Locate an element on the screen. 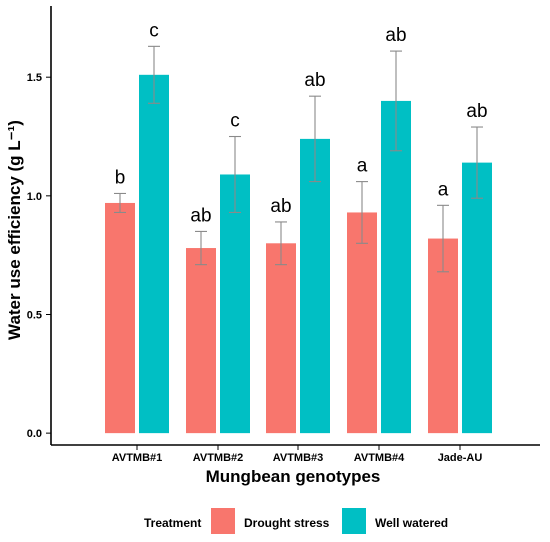 This screenshot has height=542, width=550. y-tick-label: 0.0 is located at coordinates (34, 434).